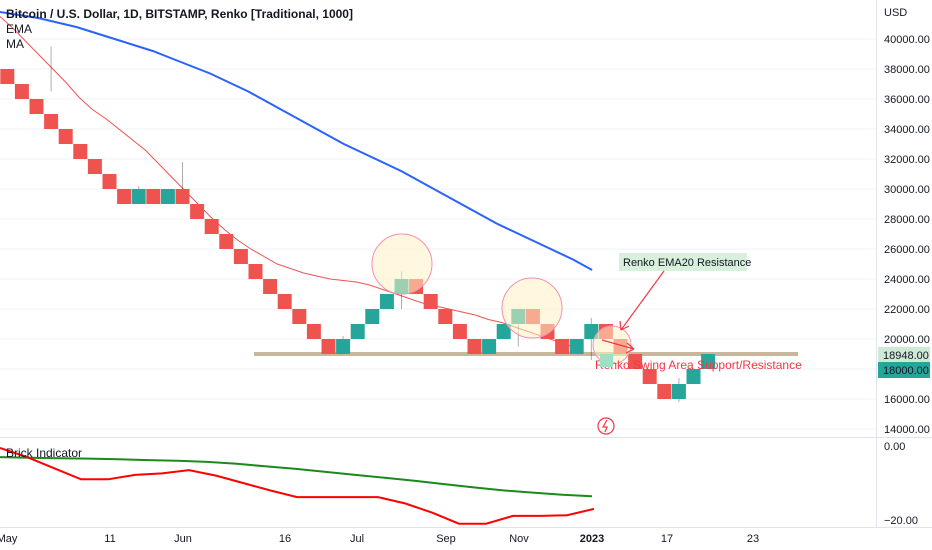 The width and height of the screenshot is (932, 550). What do you see at coordinates (907, 40) in the screenshot?
I see `price-tick-label: 40000.00` at bounding box center [907, 40].